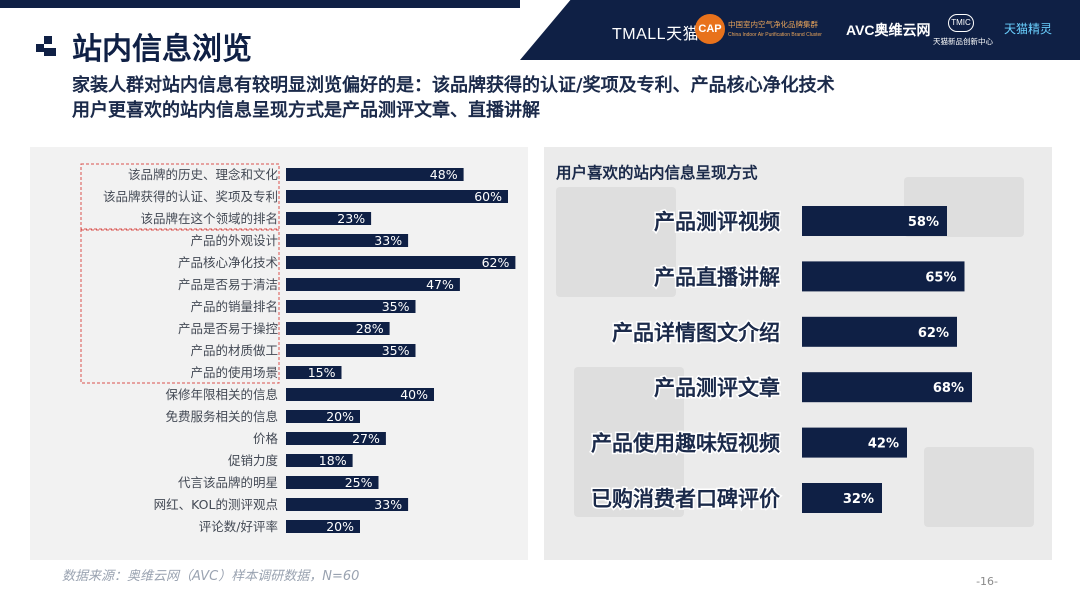  What do you see at coordinates (685, 444) in the screenshot?
I see `category-label: 产品使用趣味短视频` at bounding box center [685, 444].